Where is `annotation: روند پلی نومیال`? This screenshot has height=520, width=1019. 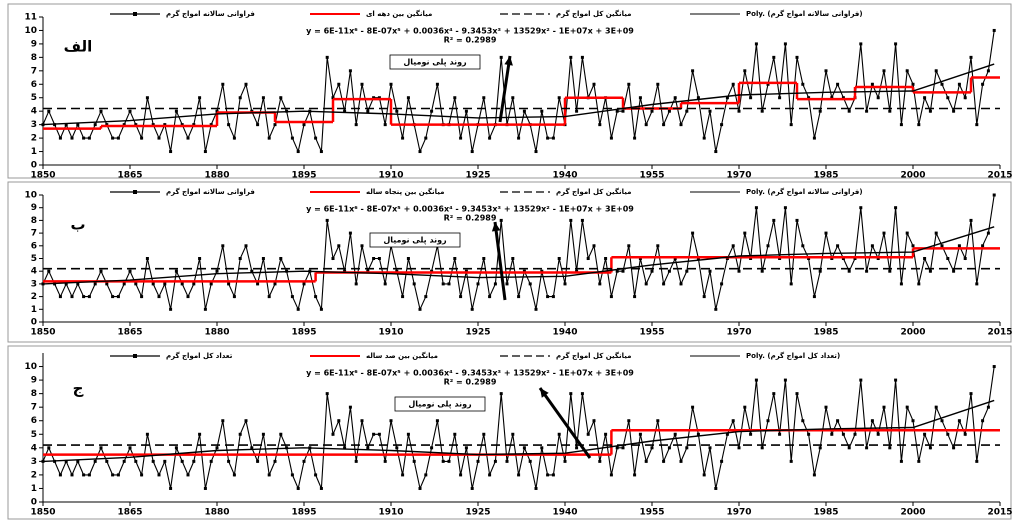
annotation: روند پلی نومیال is located at coordinates (435, 62).